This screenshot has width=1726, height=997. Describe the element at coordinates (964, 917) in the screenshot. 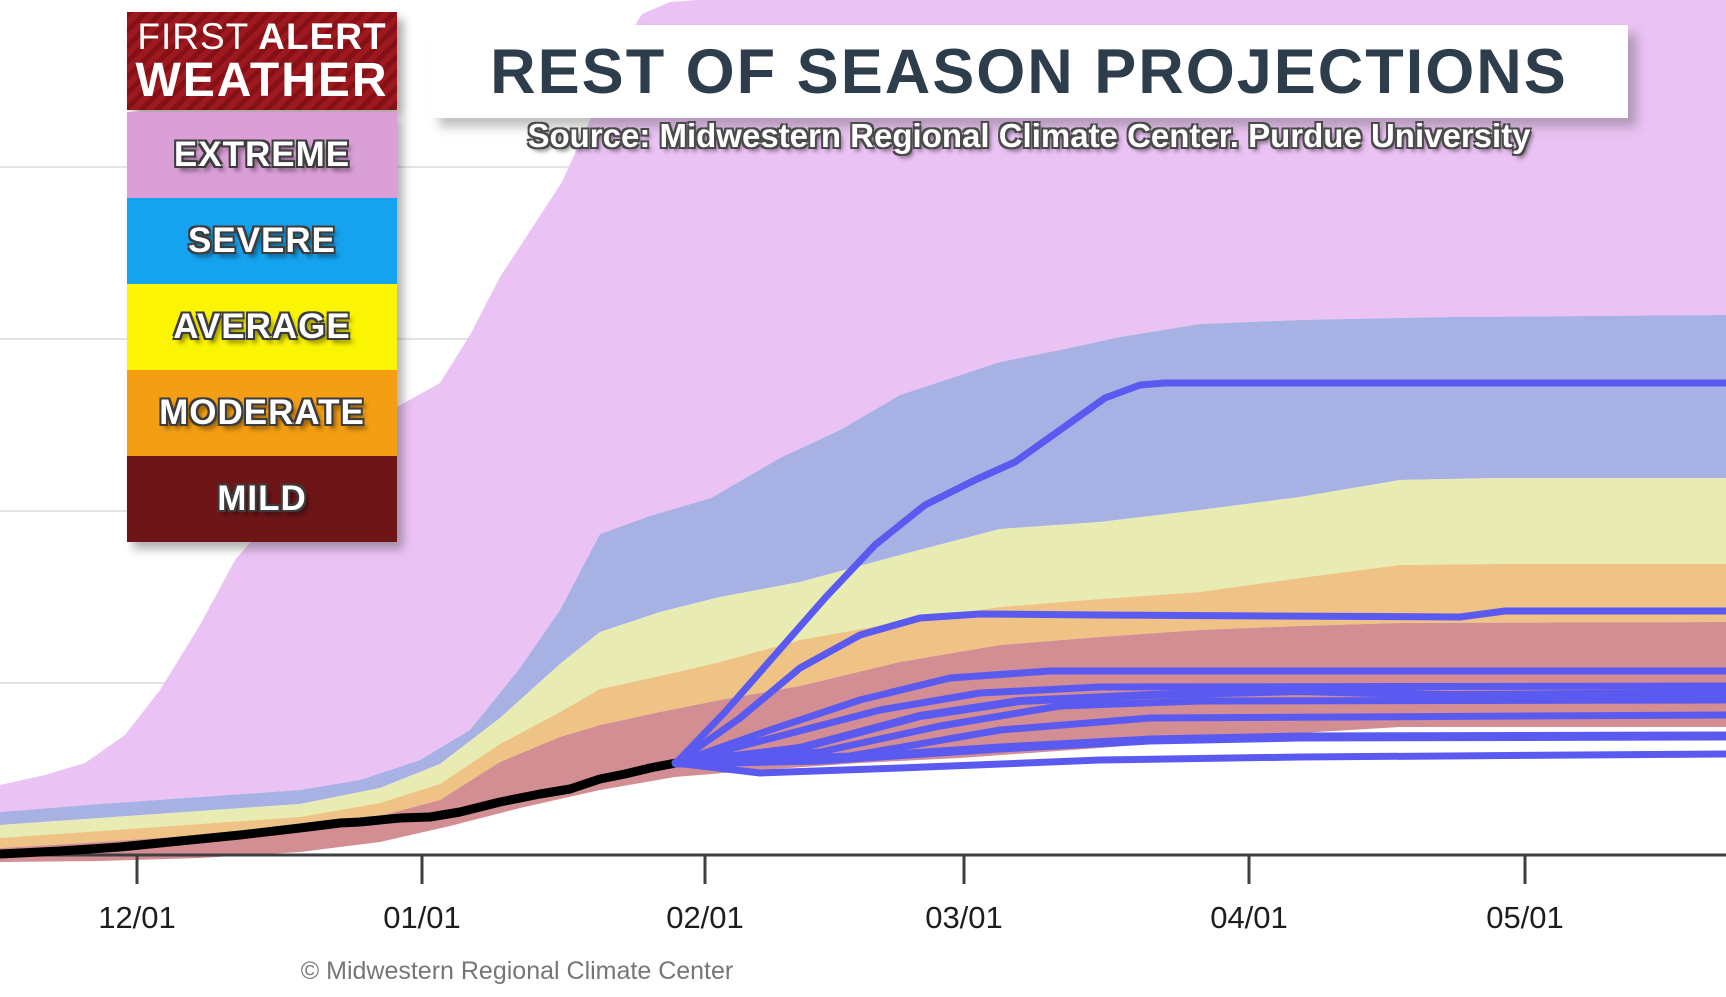

I see `x-axis-label-mar: 03/01` at that location.